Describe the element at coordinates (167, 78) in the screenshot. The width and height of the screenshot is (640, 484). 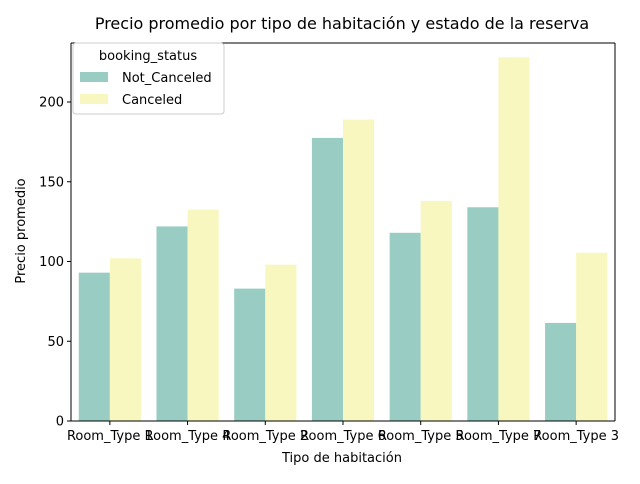
I see `legend-label: Not_Canceled` at that location.